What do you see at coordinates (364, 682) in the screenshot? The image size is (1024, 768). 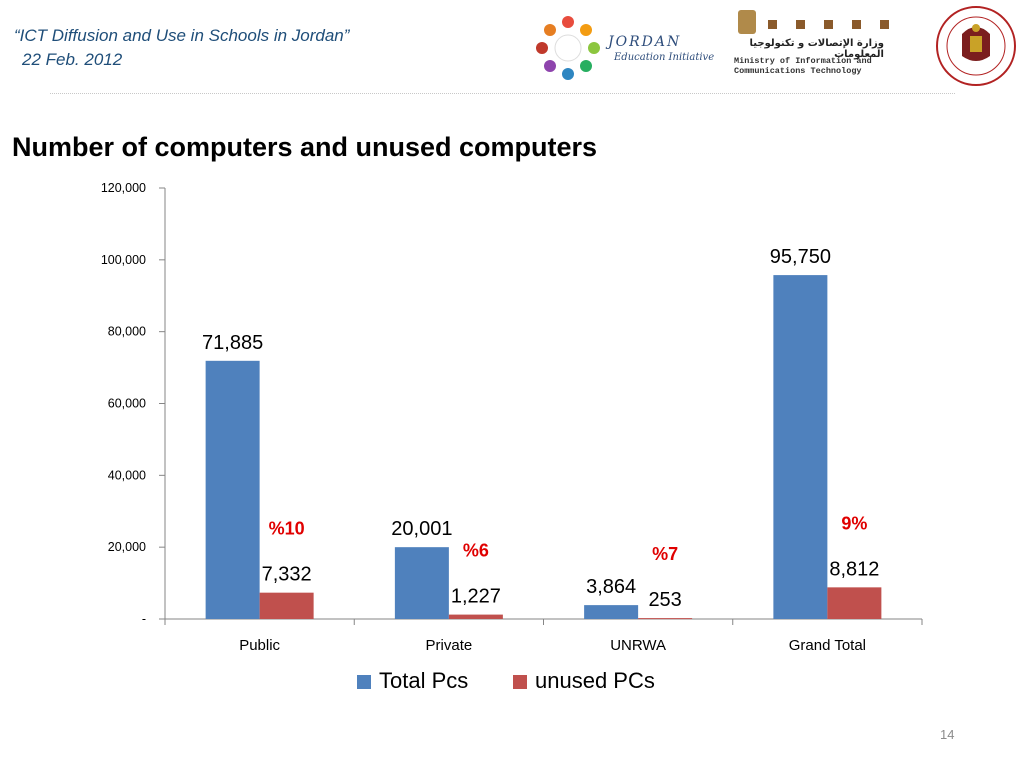 I see `legend-swatch-total-pcs` at bounding box center [364, 682].